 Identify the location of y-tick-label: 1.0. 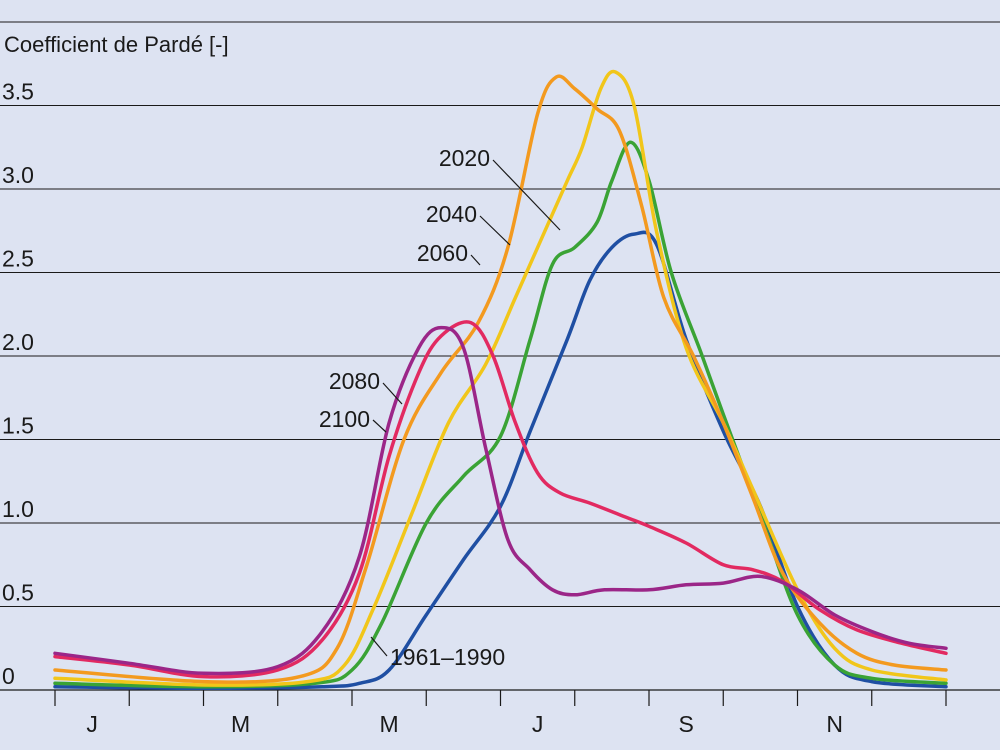
(18, 509).